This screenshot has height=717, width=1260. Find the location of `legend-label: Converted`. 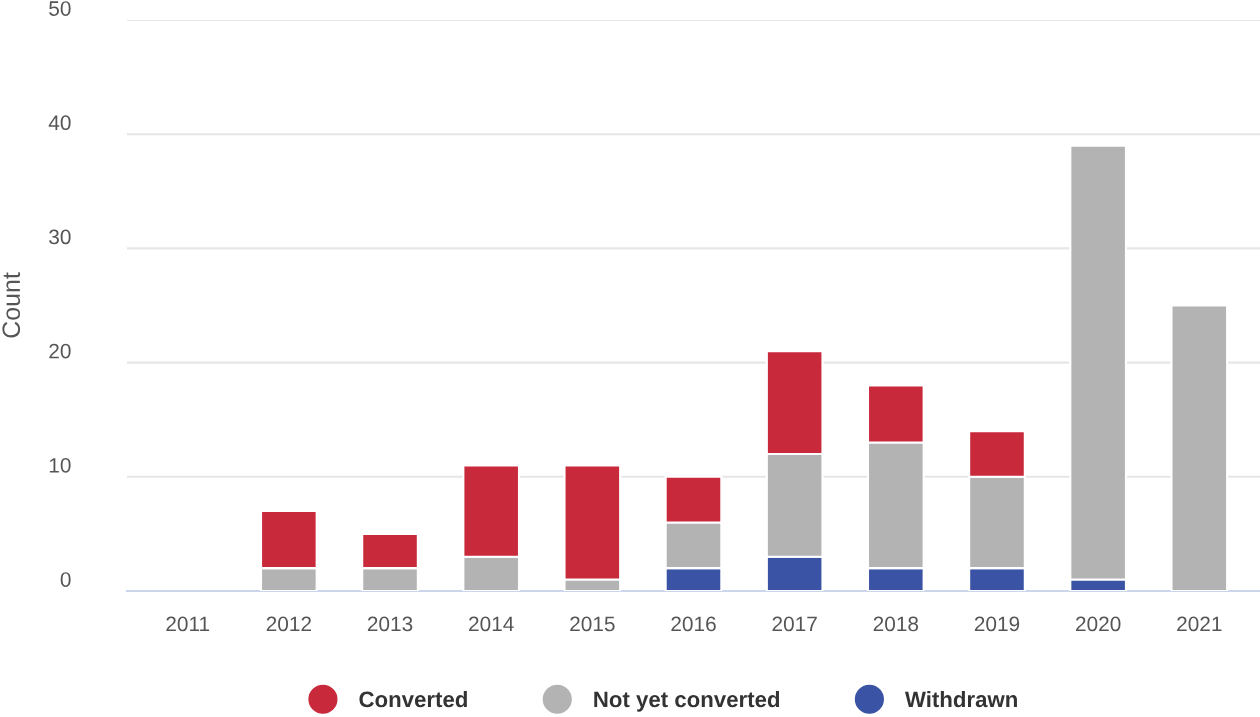

legend-label: Converted is located at coordinates (413, 699).